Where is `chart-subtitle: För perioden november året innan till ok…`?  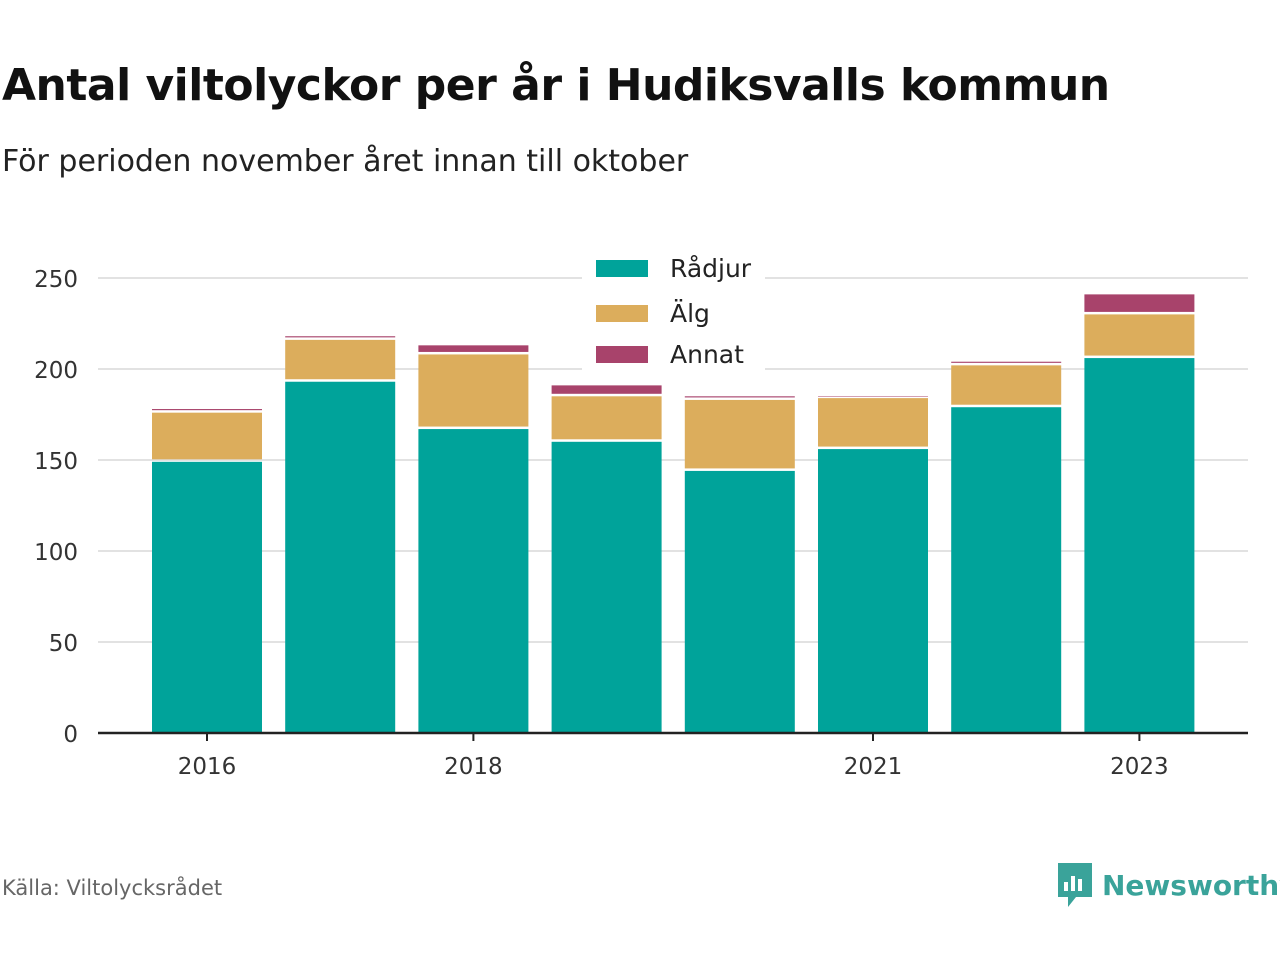 chart-subtitle: För perioden november året innan till ok… is located at coordinates (345, 161).